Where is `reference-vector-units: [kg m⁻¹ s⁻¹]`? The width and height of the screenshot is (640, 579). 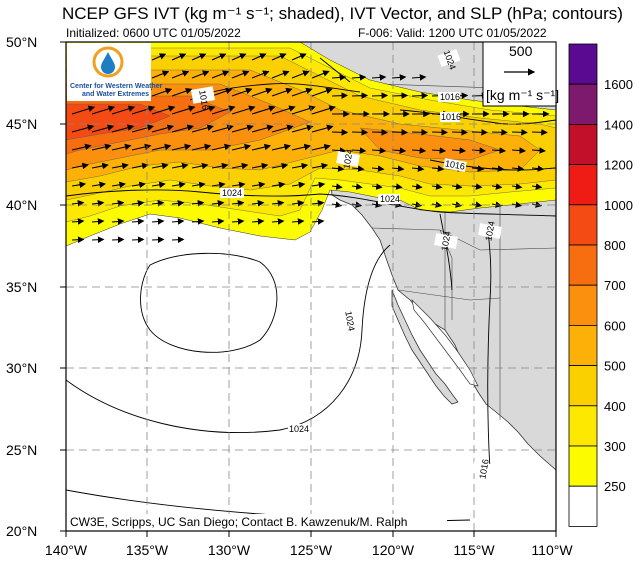 reference-vector-units: [kg m⁻¹ s⁻¹] is located at coordinates (522, 95).